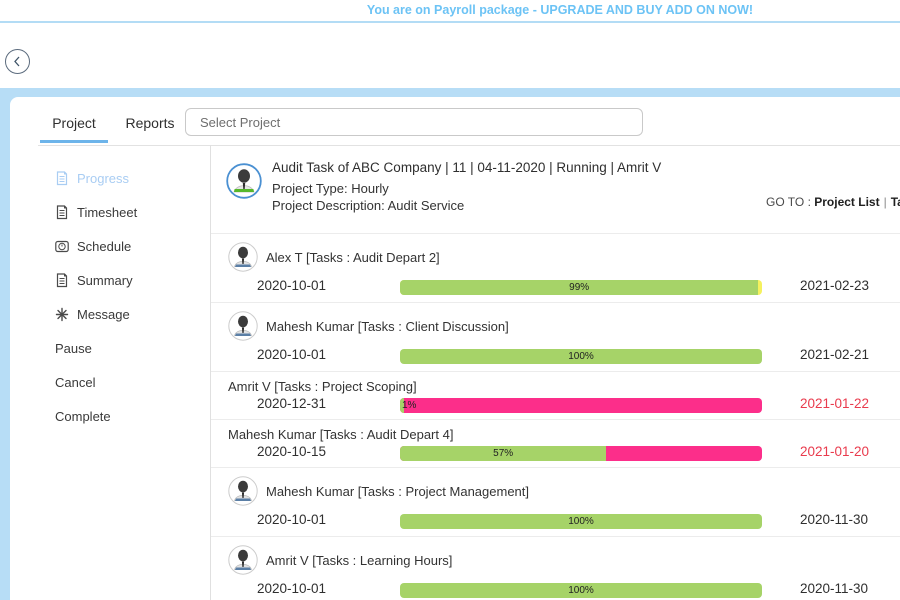 This screenshot has height=600, width=900. What do you see at coordinates (835, 403) in the screenshot?
I see `task-end-date: 2021-01-22` at bounding box center [835, 403].